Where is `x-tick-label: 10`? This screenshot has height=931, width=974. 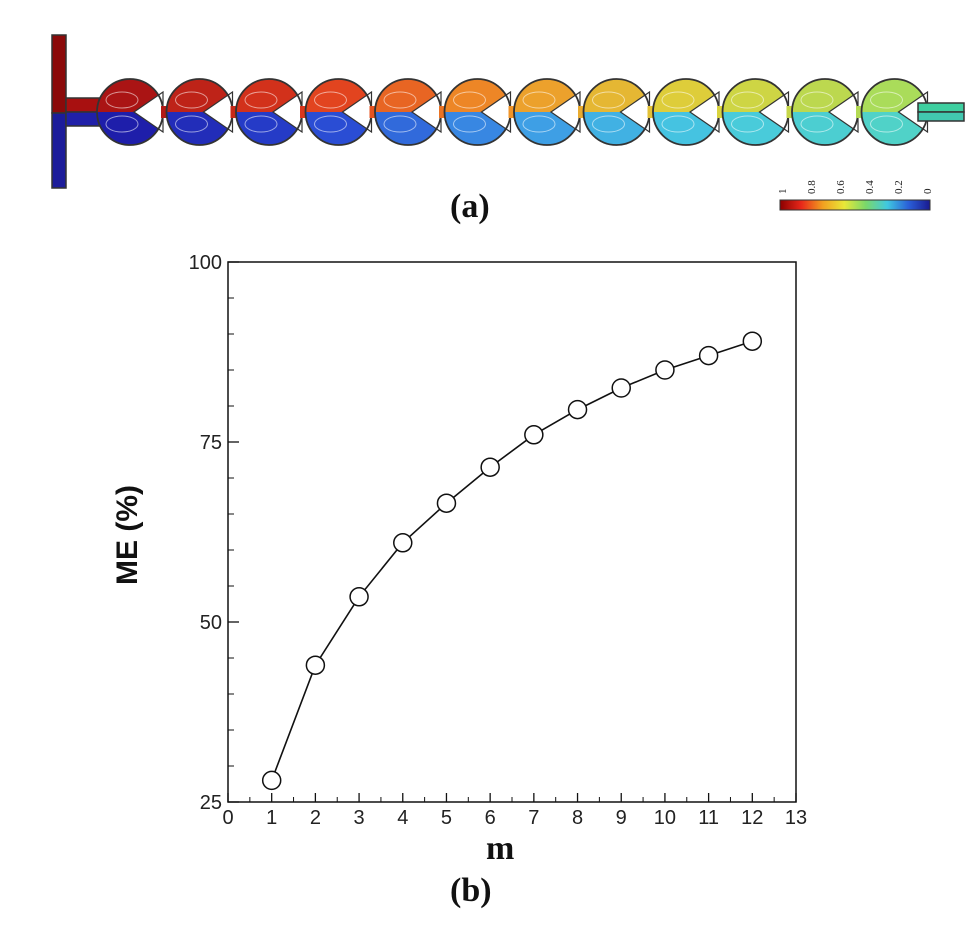
x-tick-label: 10 is located at coordinates (665, 818).